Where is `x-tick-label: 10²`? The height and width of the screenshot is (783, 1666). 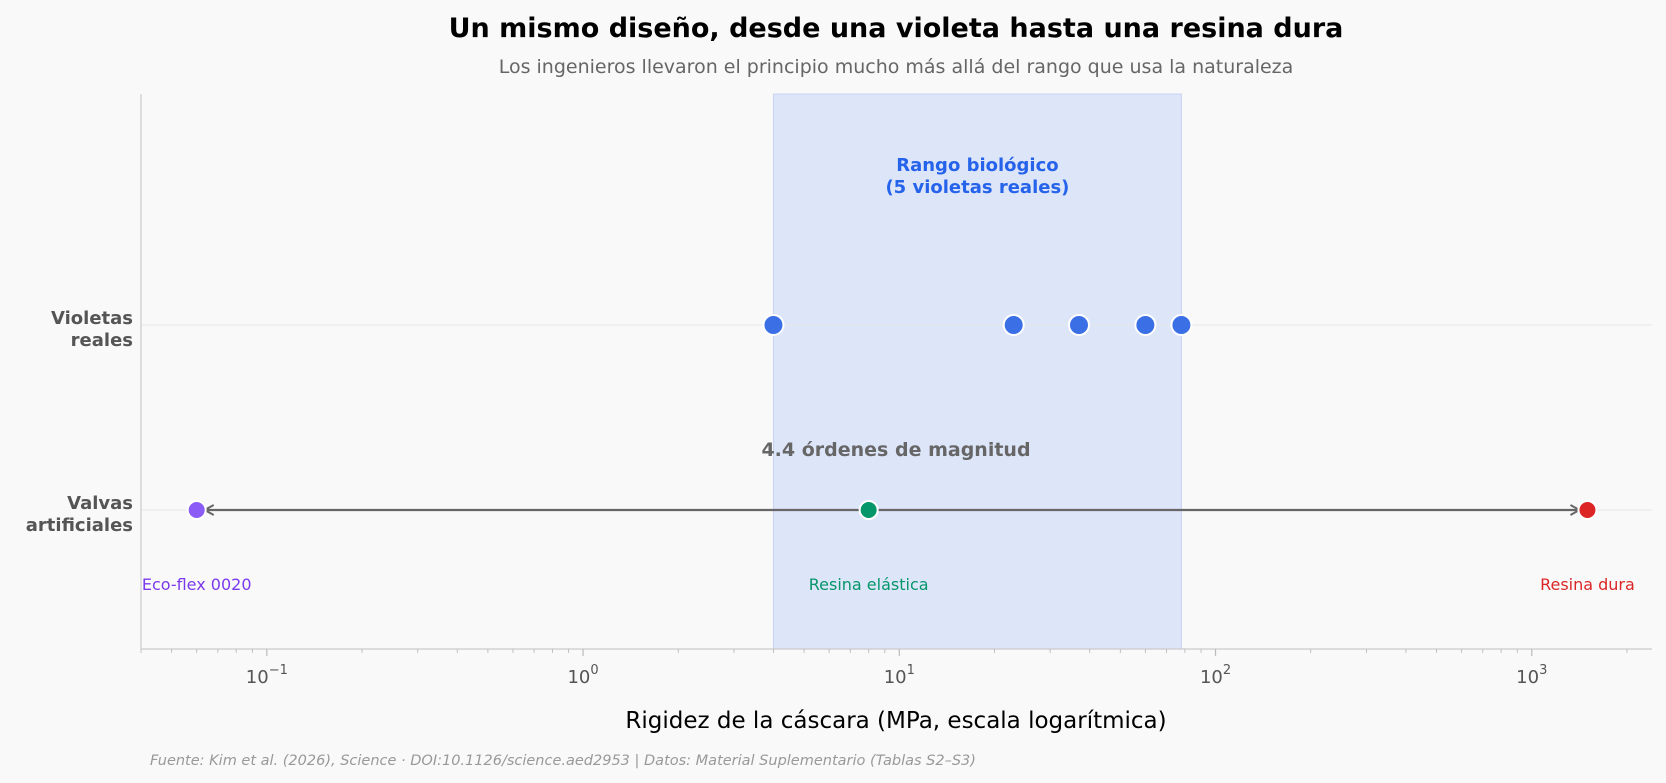 x-tick-label: 10² is located at coordinates (1215, 675).